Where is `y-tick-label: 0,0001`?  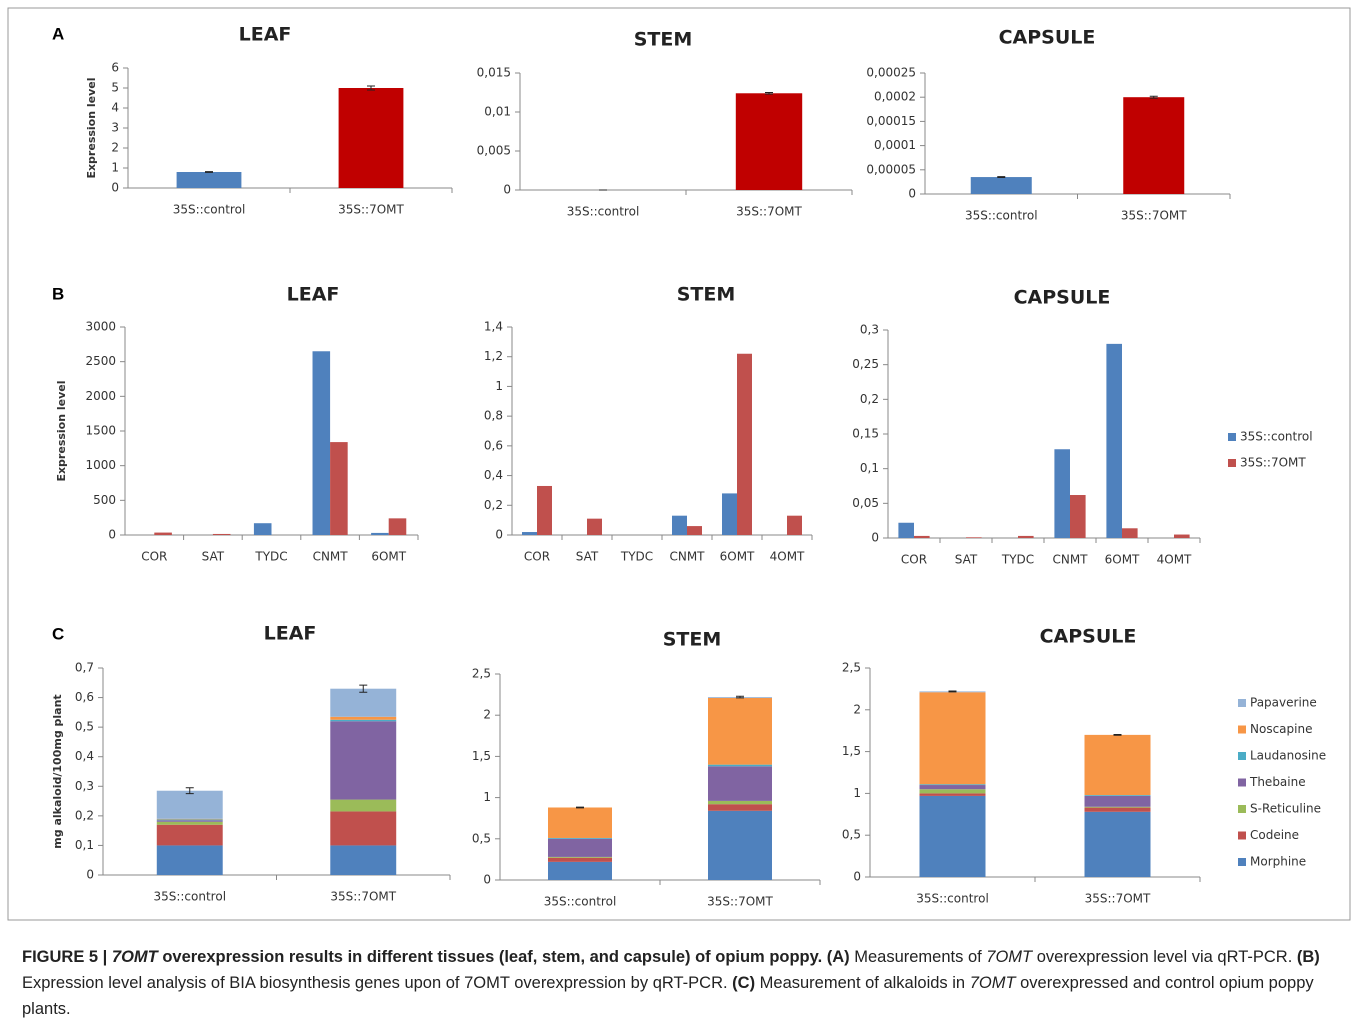 y-tick-label: 0,0001 is located at coordinates (895, 145).